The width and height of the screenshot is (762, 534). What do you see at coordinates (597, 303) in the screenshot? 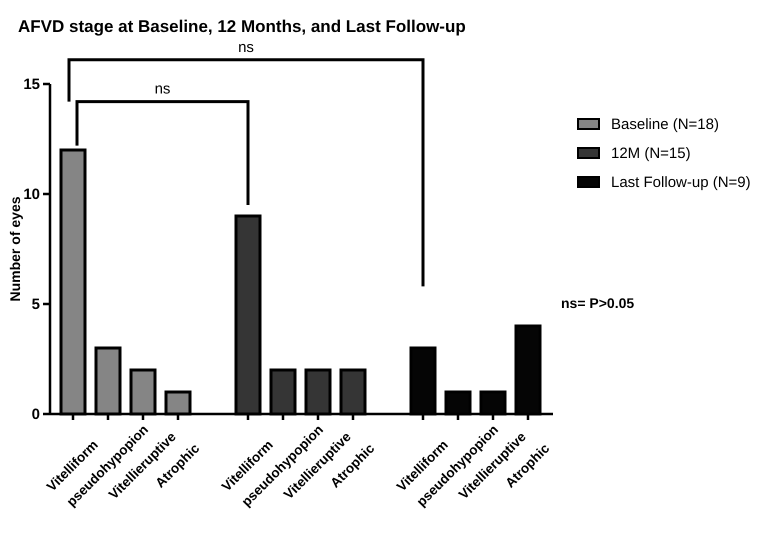
I see `text: ns= P>0.05` at bounding box center [597, 303].